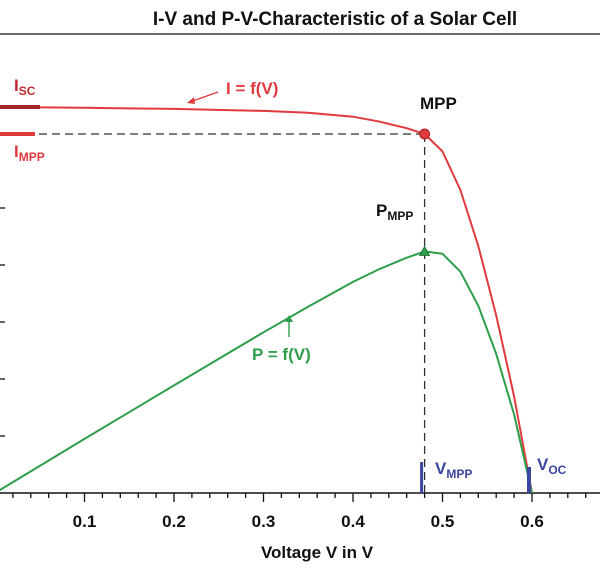 The image size is (600, 568). What do you see at coordinates (29, 153) in the screenshot?
I see `impp-label: IMPP` at bounding box center [29, 153].